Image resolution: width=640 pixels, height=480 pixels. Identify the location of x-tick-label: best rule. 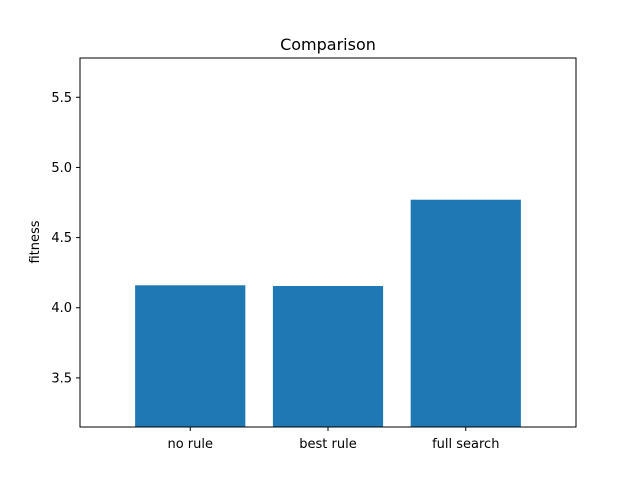
(327, 444).